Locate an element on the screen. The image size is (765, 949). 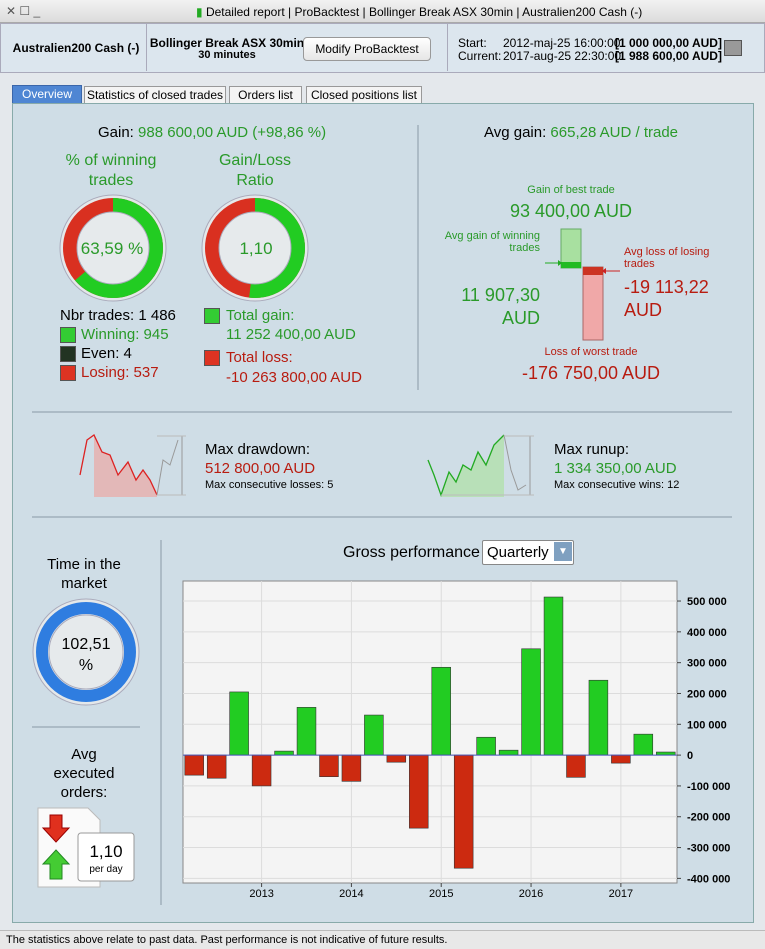
title-bar is located at coordinates (382, 11).